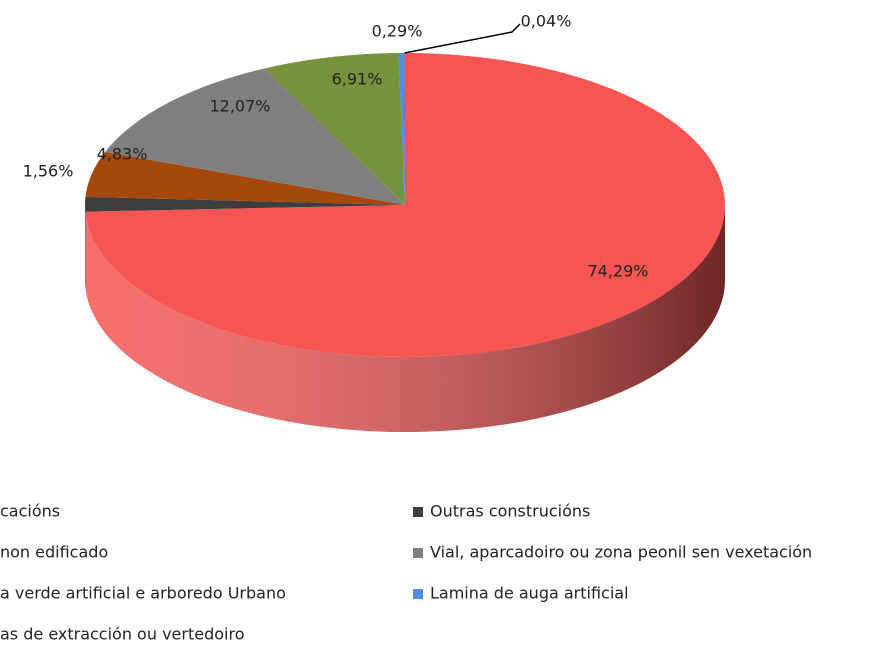 The image size is (883, 648). What do you see at coordinates (397, 31) in the screenshot?
I see `data-label: 0,29%` at bounding box center [397, 31].